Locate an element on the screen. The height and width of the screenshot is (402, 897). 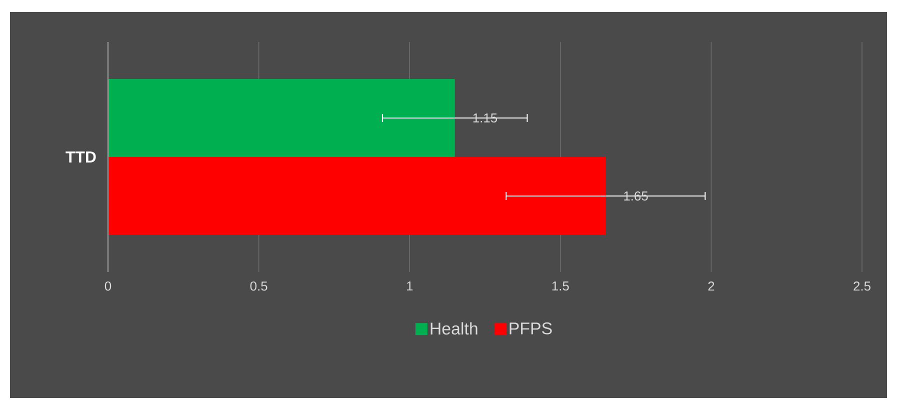
x-tick-label: 1.5 is located at coordinates (560, 286).